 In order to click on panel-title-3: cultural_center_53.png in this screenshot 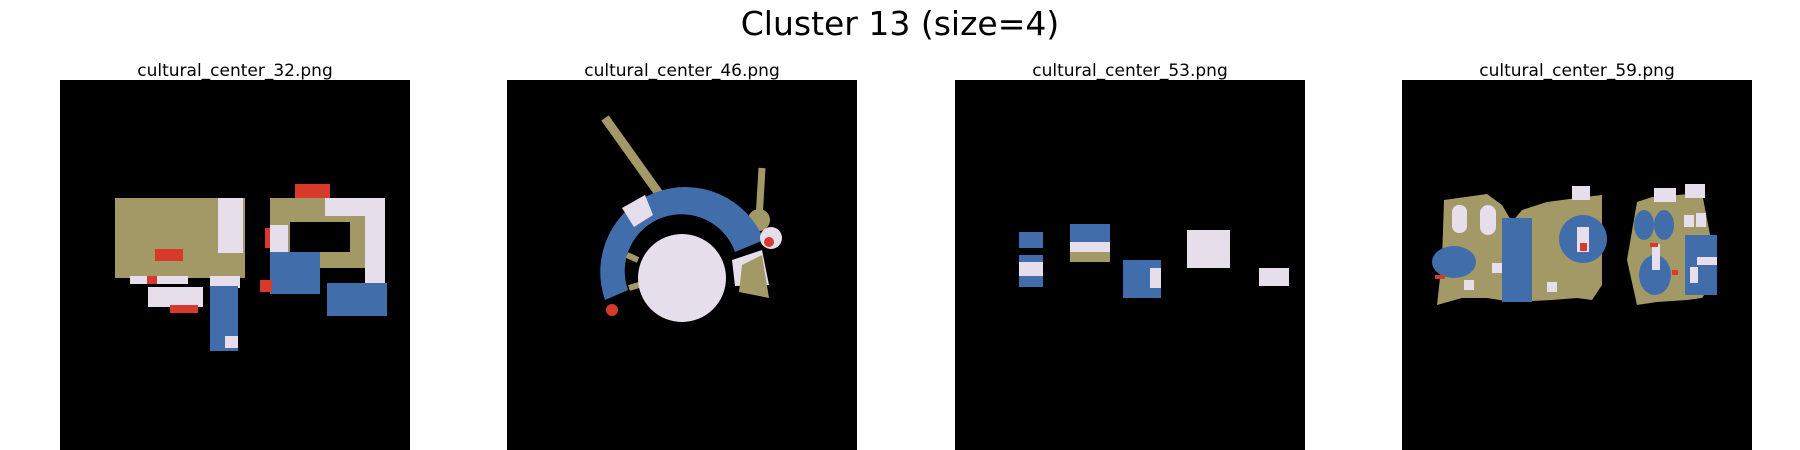, I will do `click(1130, 71)`.